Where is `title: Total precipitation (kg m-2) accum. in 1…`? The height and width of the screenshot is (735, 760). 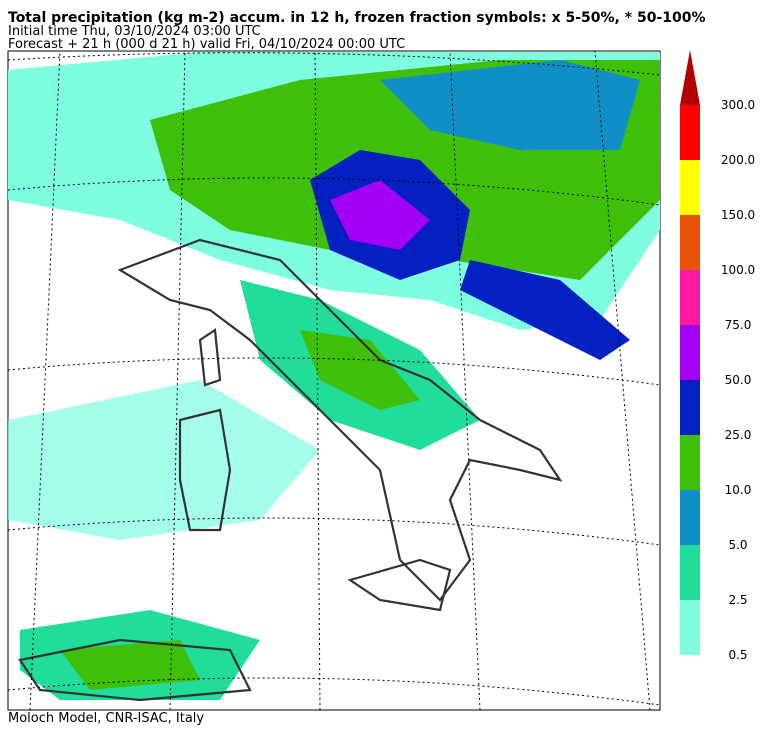
title: Total precipitation (kg m-2) accum. in 1… is located at coordinates (357, 18).